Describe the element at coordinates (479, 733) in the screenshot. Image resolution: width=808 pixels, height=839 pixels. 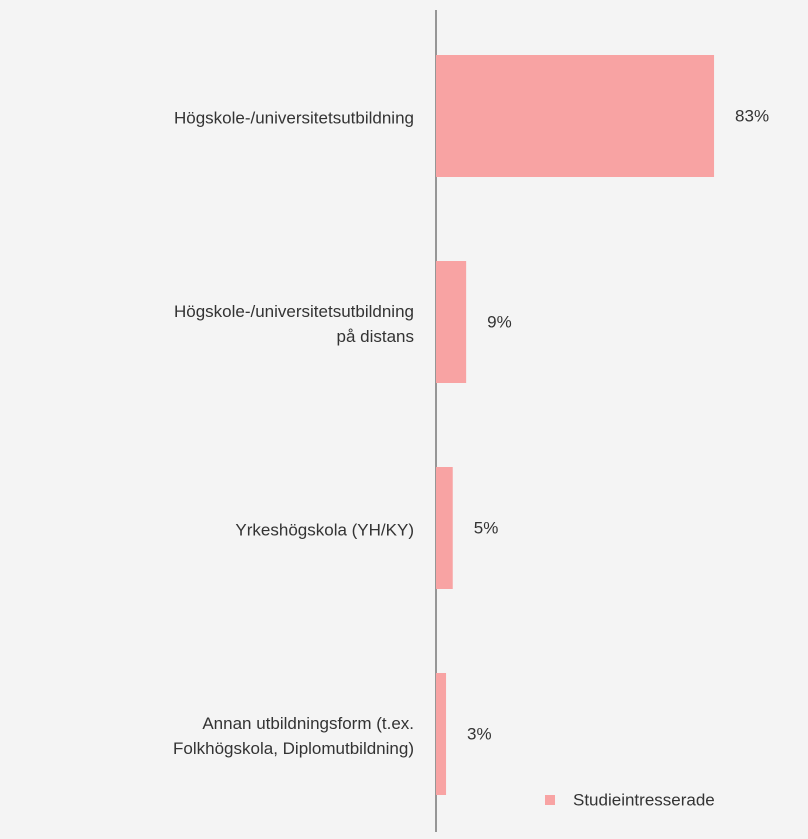
I see `value-label: 3%` at that location.